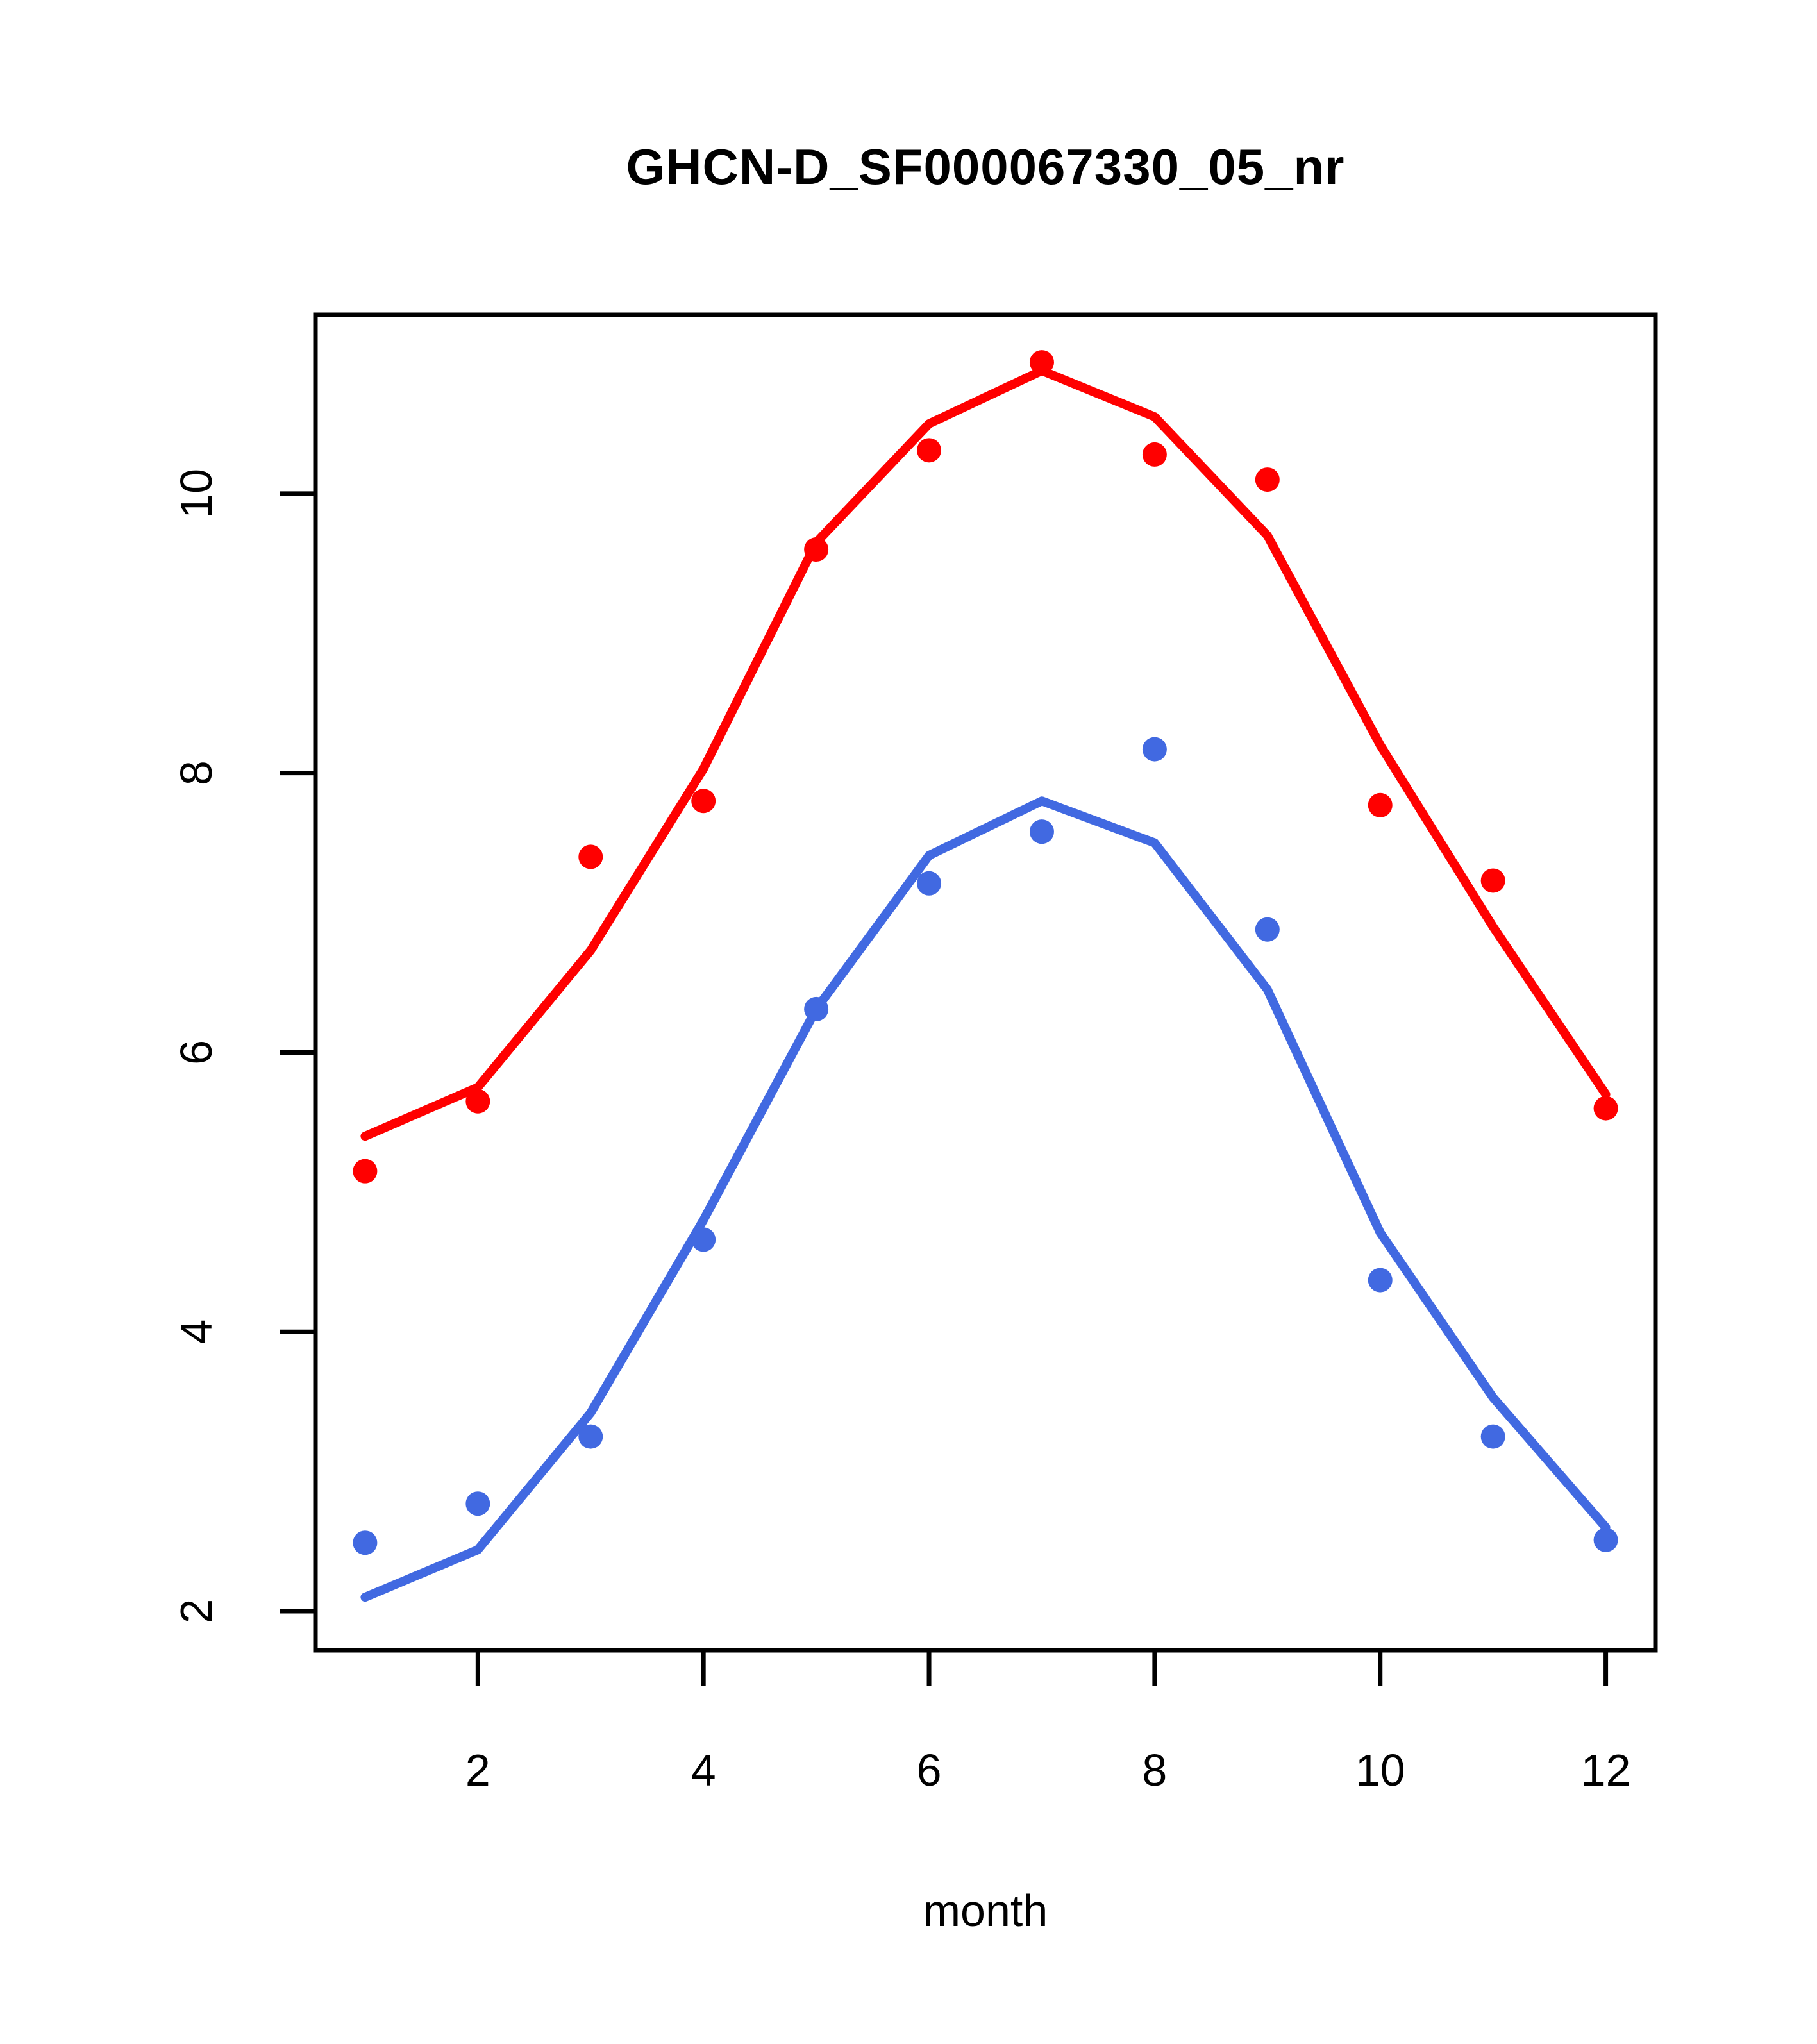  I want to click on x-tick-label: 4, so click(703, 1770).